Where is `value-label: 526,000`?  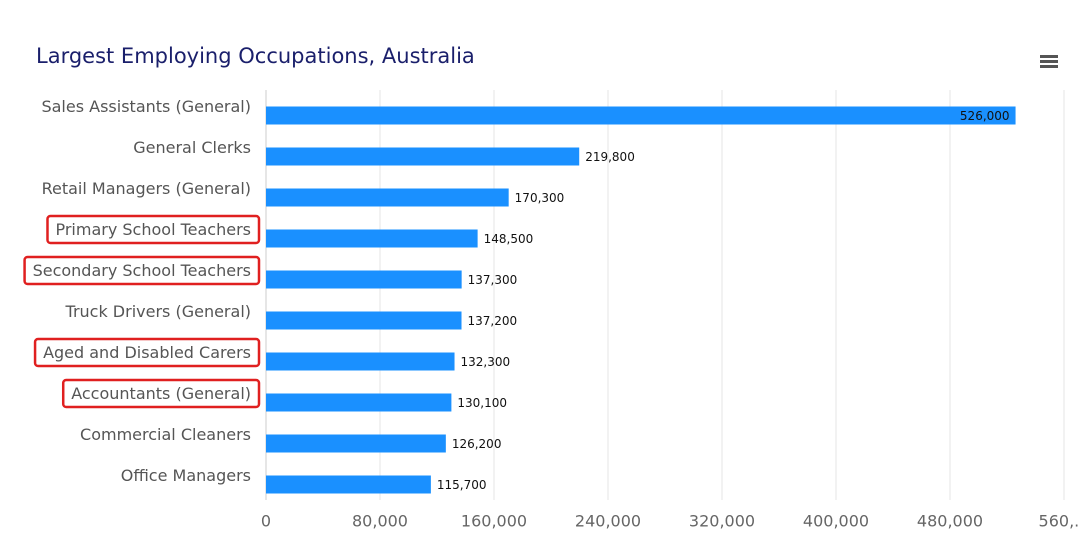 value-label: 526,000 is located at coordinates (985, 116).